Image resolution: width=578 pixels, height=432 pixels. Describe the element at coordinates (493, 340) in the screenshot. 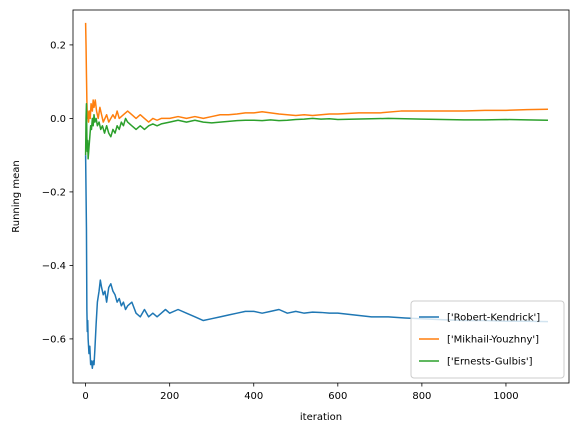

I see `legend-label: ['Mikhail-Youzhny']` at that location.